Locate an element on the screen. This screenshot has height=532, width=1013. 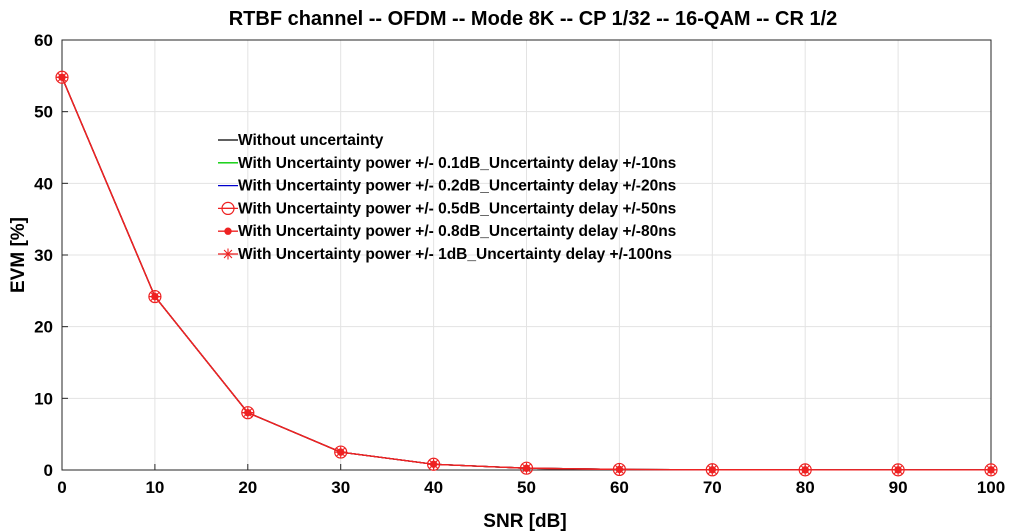
x-tick-label: 0 is located at coordinates (61, 487).